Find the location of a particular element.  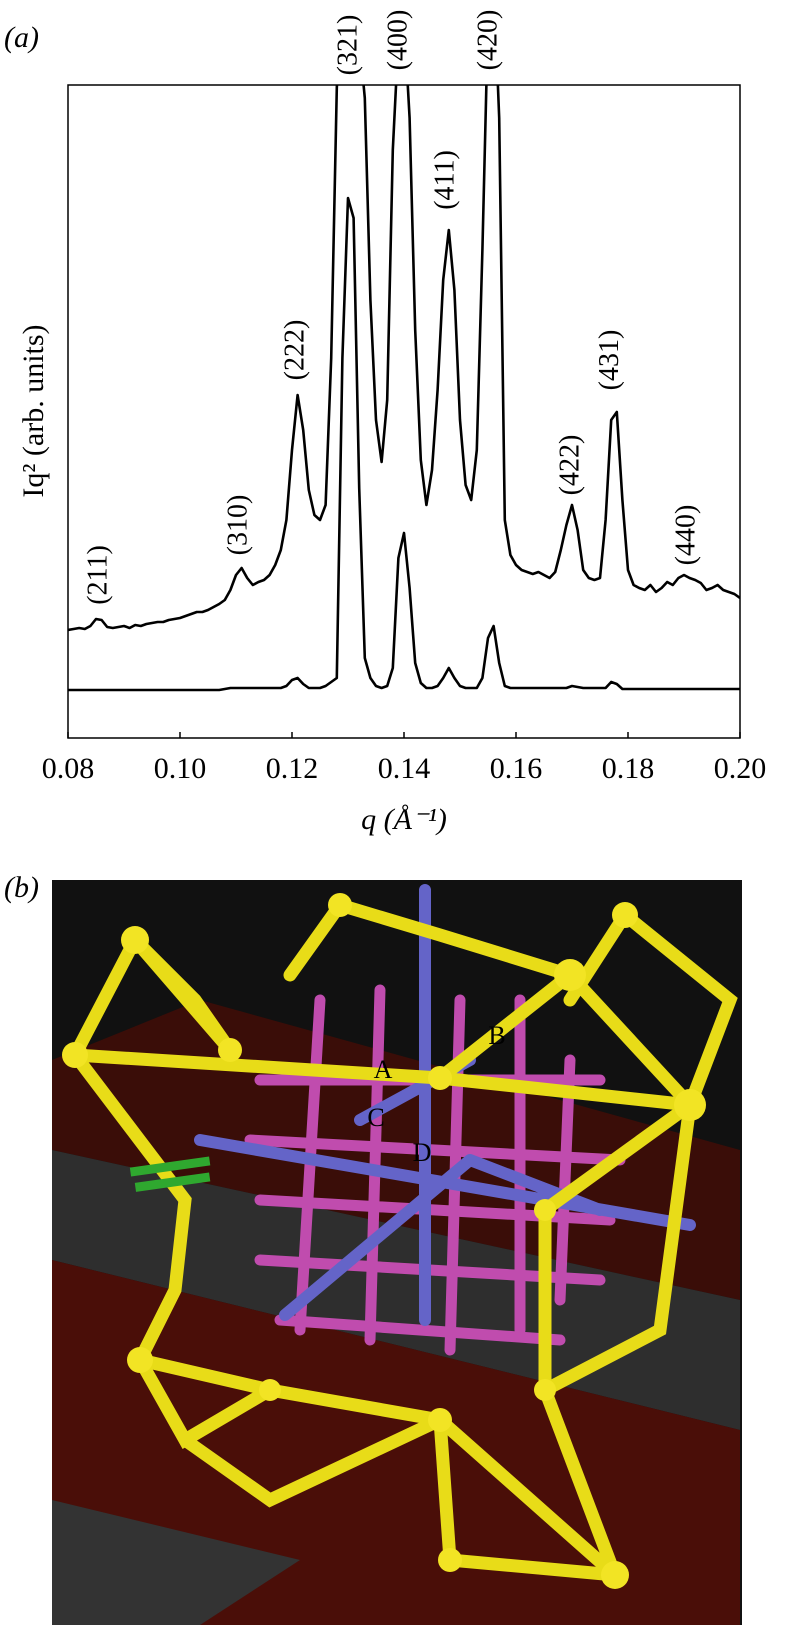

site-label: D is located at coordinates (422, 1152).